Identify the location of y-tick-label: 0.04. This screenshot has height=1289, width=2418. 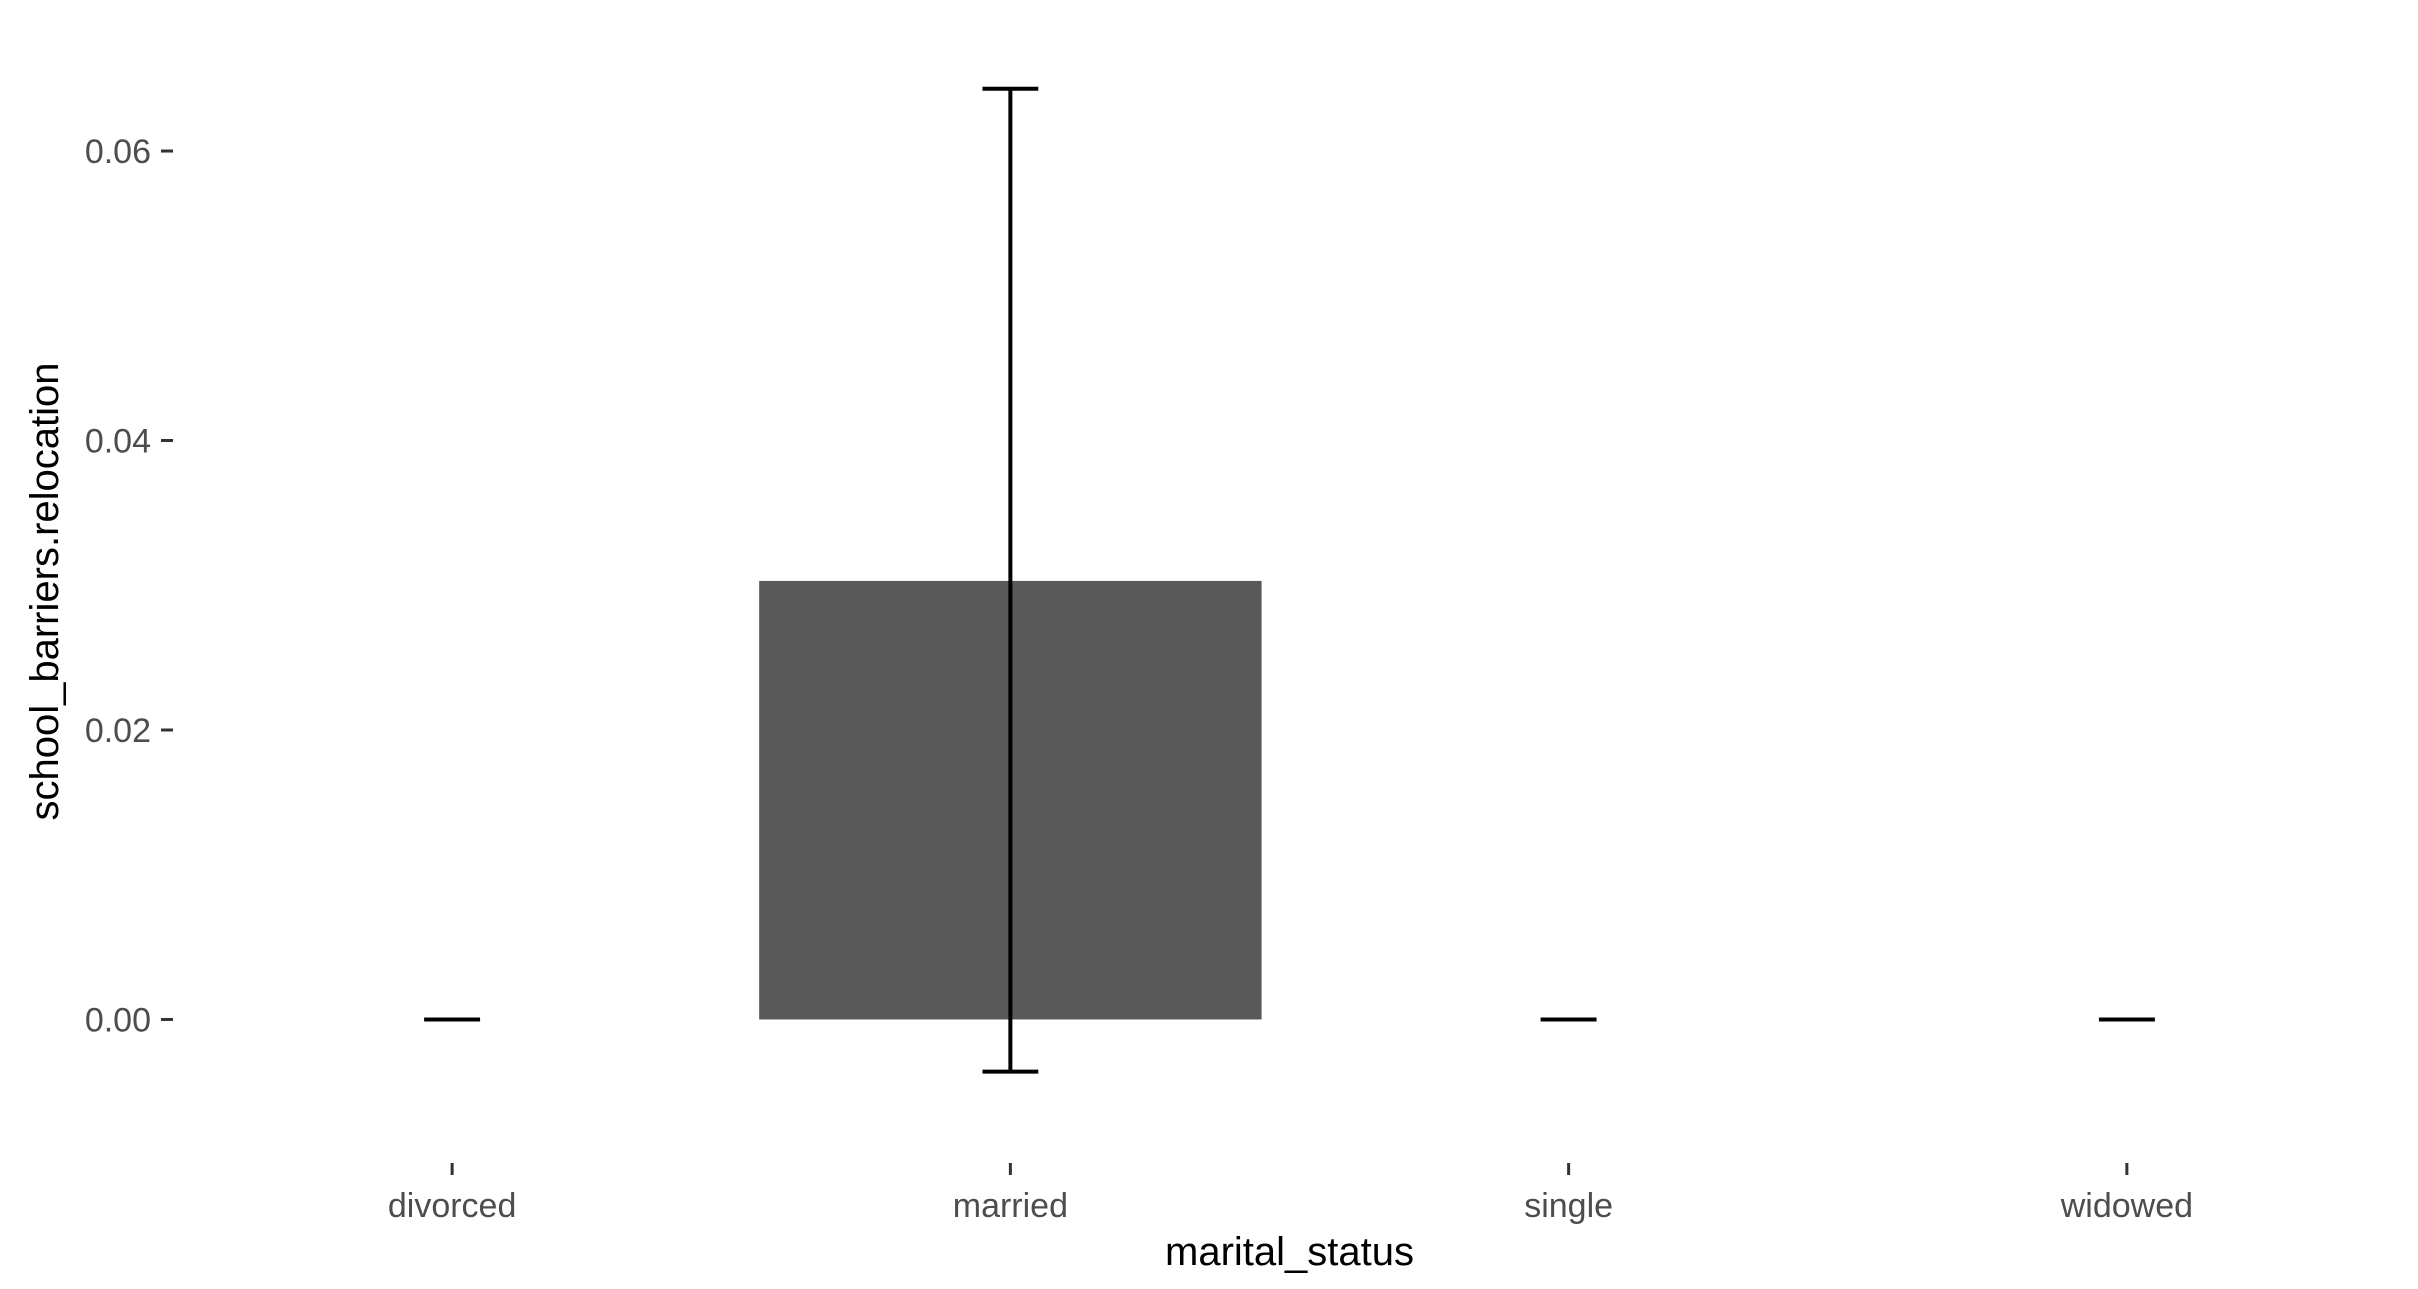
(118, 442).